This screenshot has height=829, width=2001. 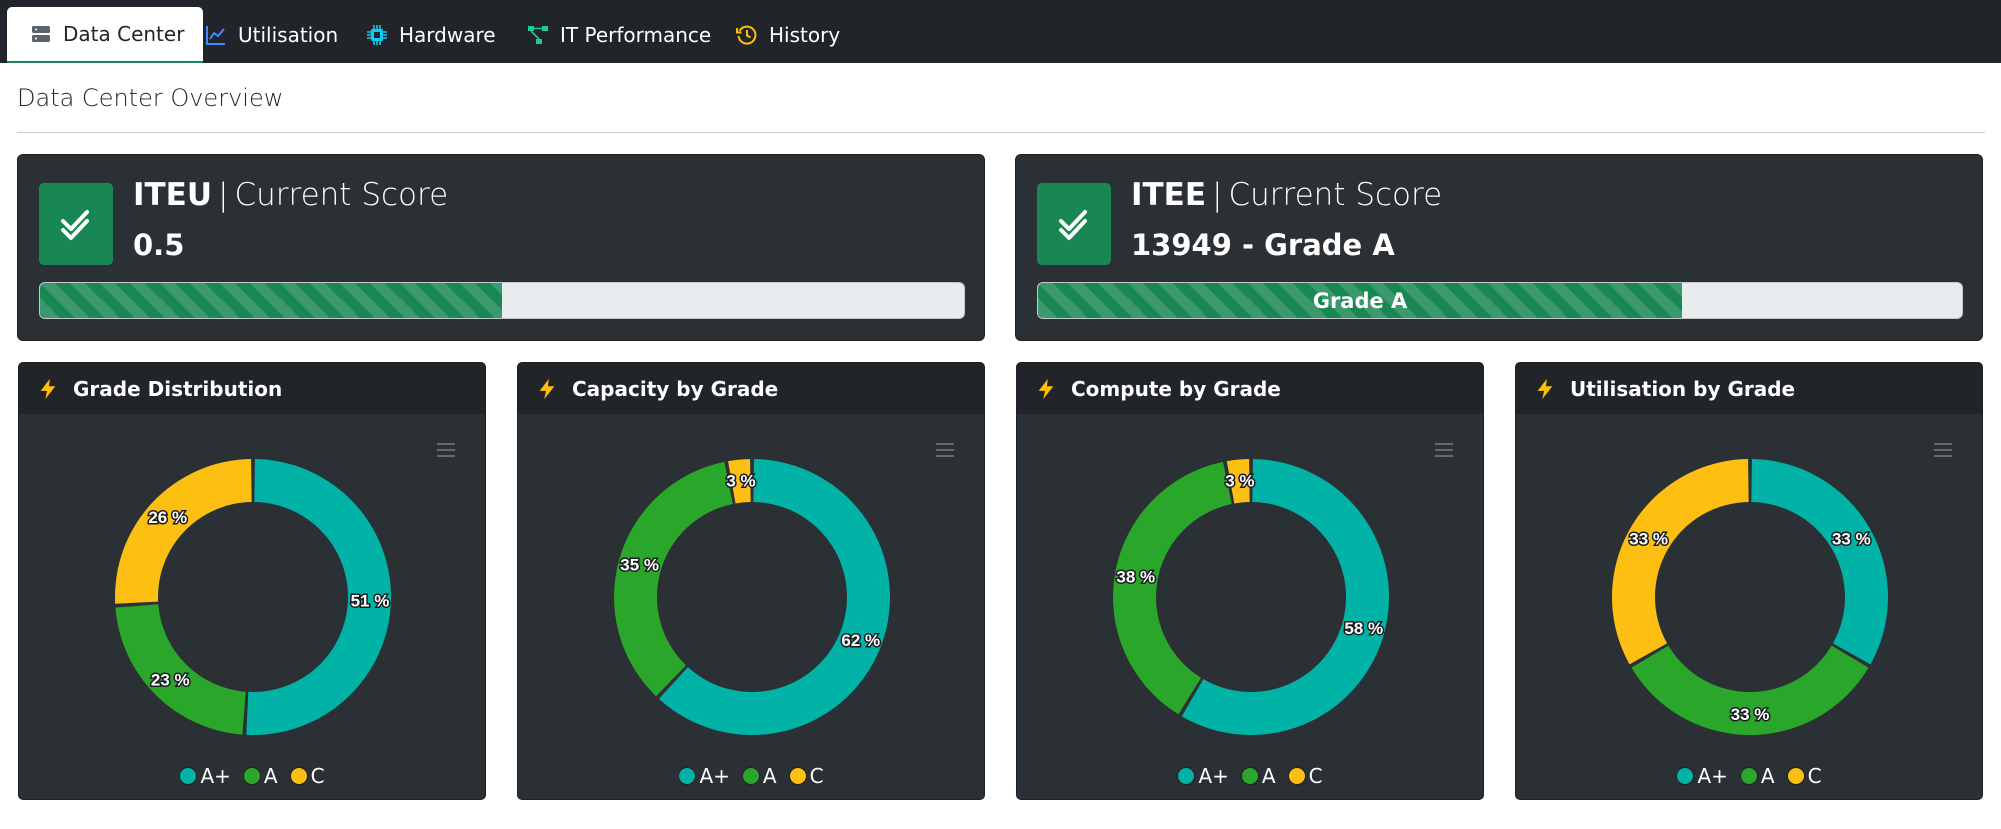 What do you see at coordinates (41, 34) in the screenshot?
I see `server-icon` at bounding box center [41, 34].